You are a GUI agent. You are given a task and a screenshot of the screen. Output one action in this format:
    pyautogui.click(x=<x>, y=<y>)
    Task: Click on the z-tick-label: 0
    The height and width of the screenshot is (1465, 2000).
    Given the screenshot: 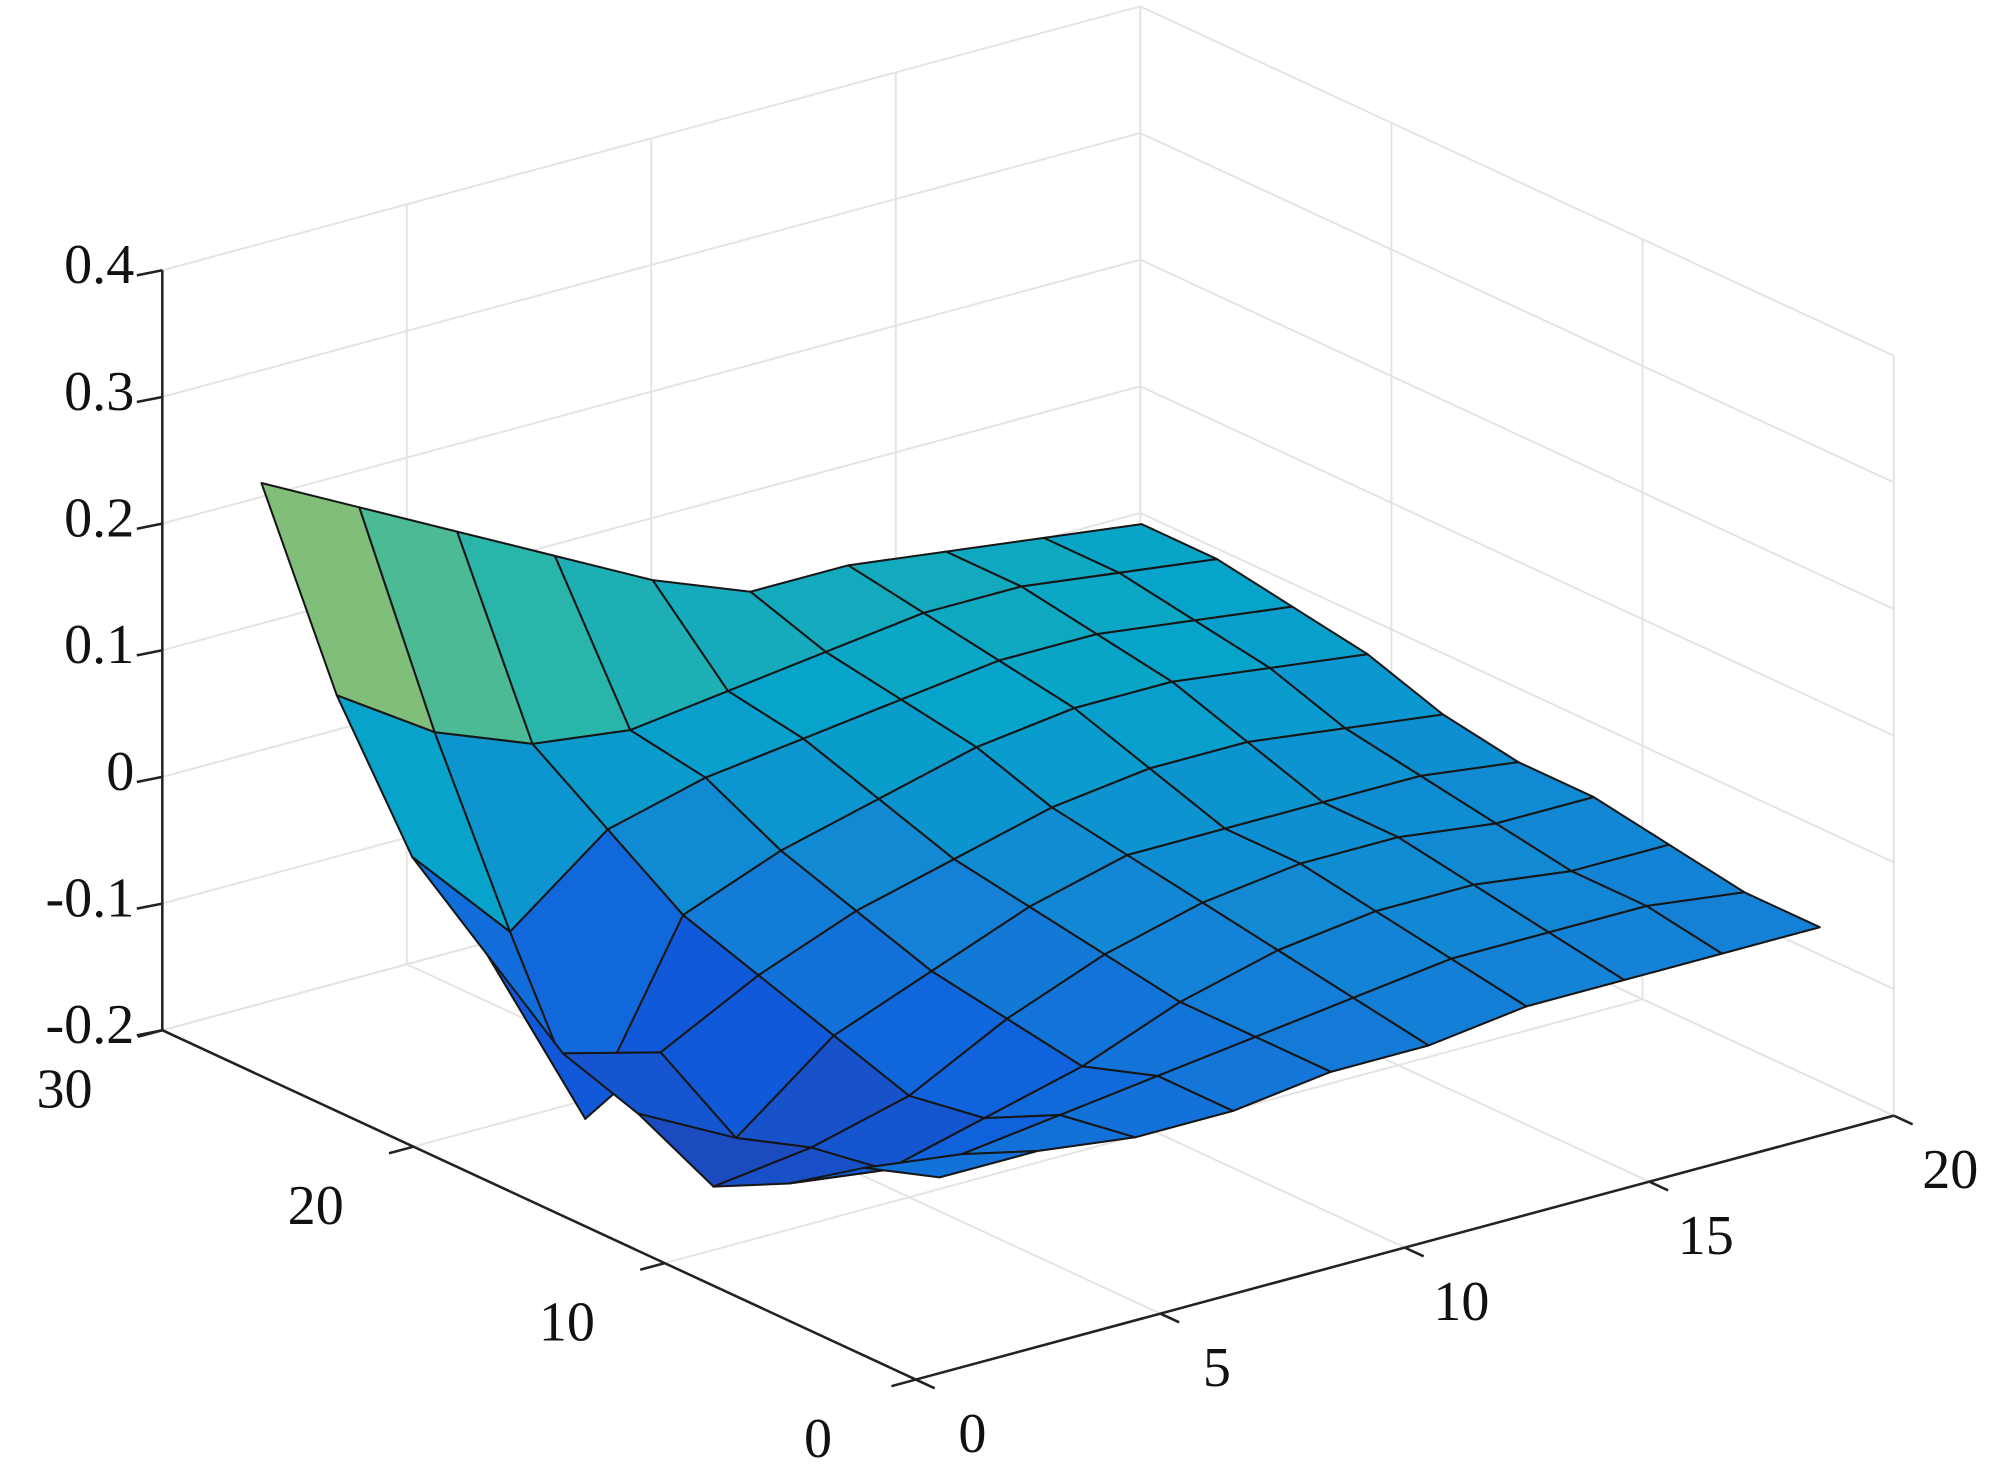 What is the action you would take?
    pyautogui.click(x=120, y=772)
    